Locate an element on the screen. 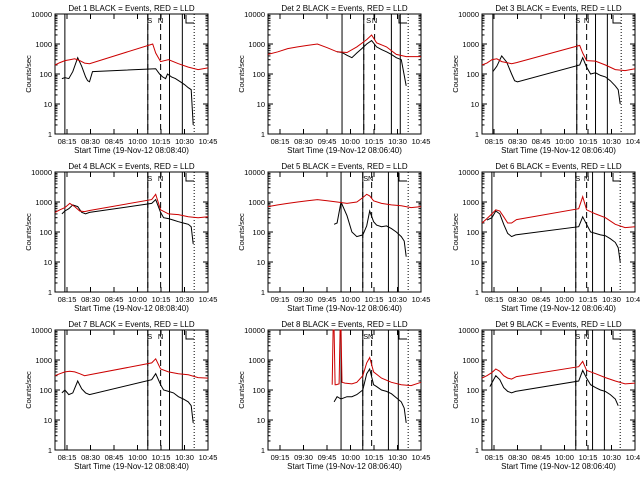  chart-title: Det 1 BLACK = Events, RED = LLD is located at coordinates (131, 8).